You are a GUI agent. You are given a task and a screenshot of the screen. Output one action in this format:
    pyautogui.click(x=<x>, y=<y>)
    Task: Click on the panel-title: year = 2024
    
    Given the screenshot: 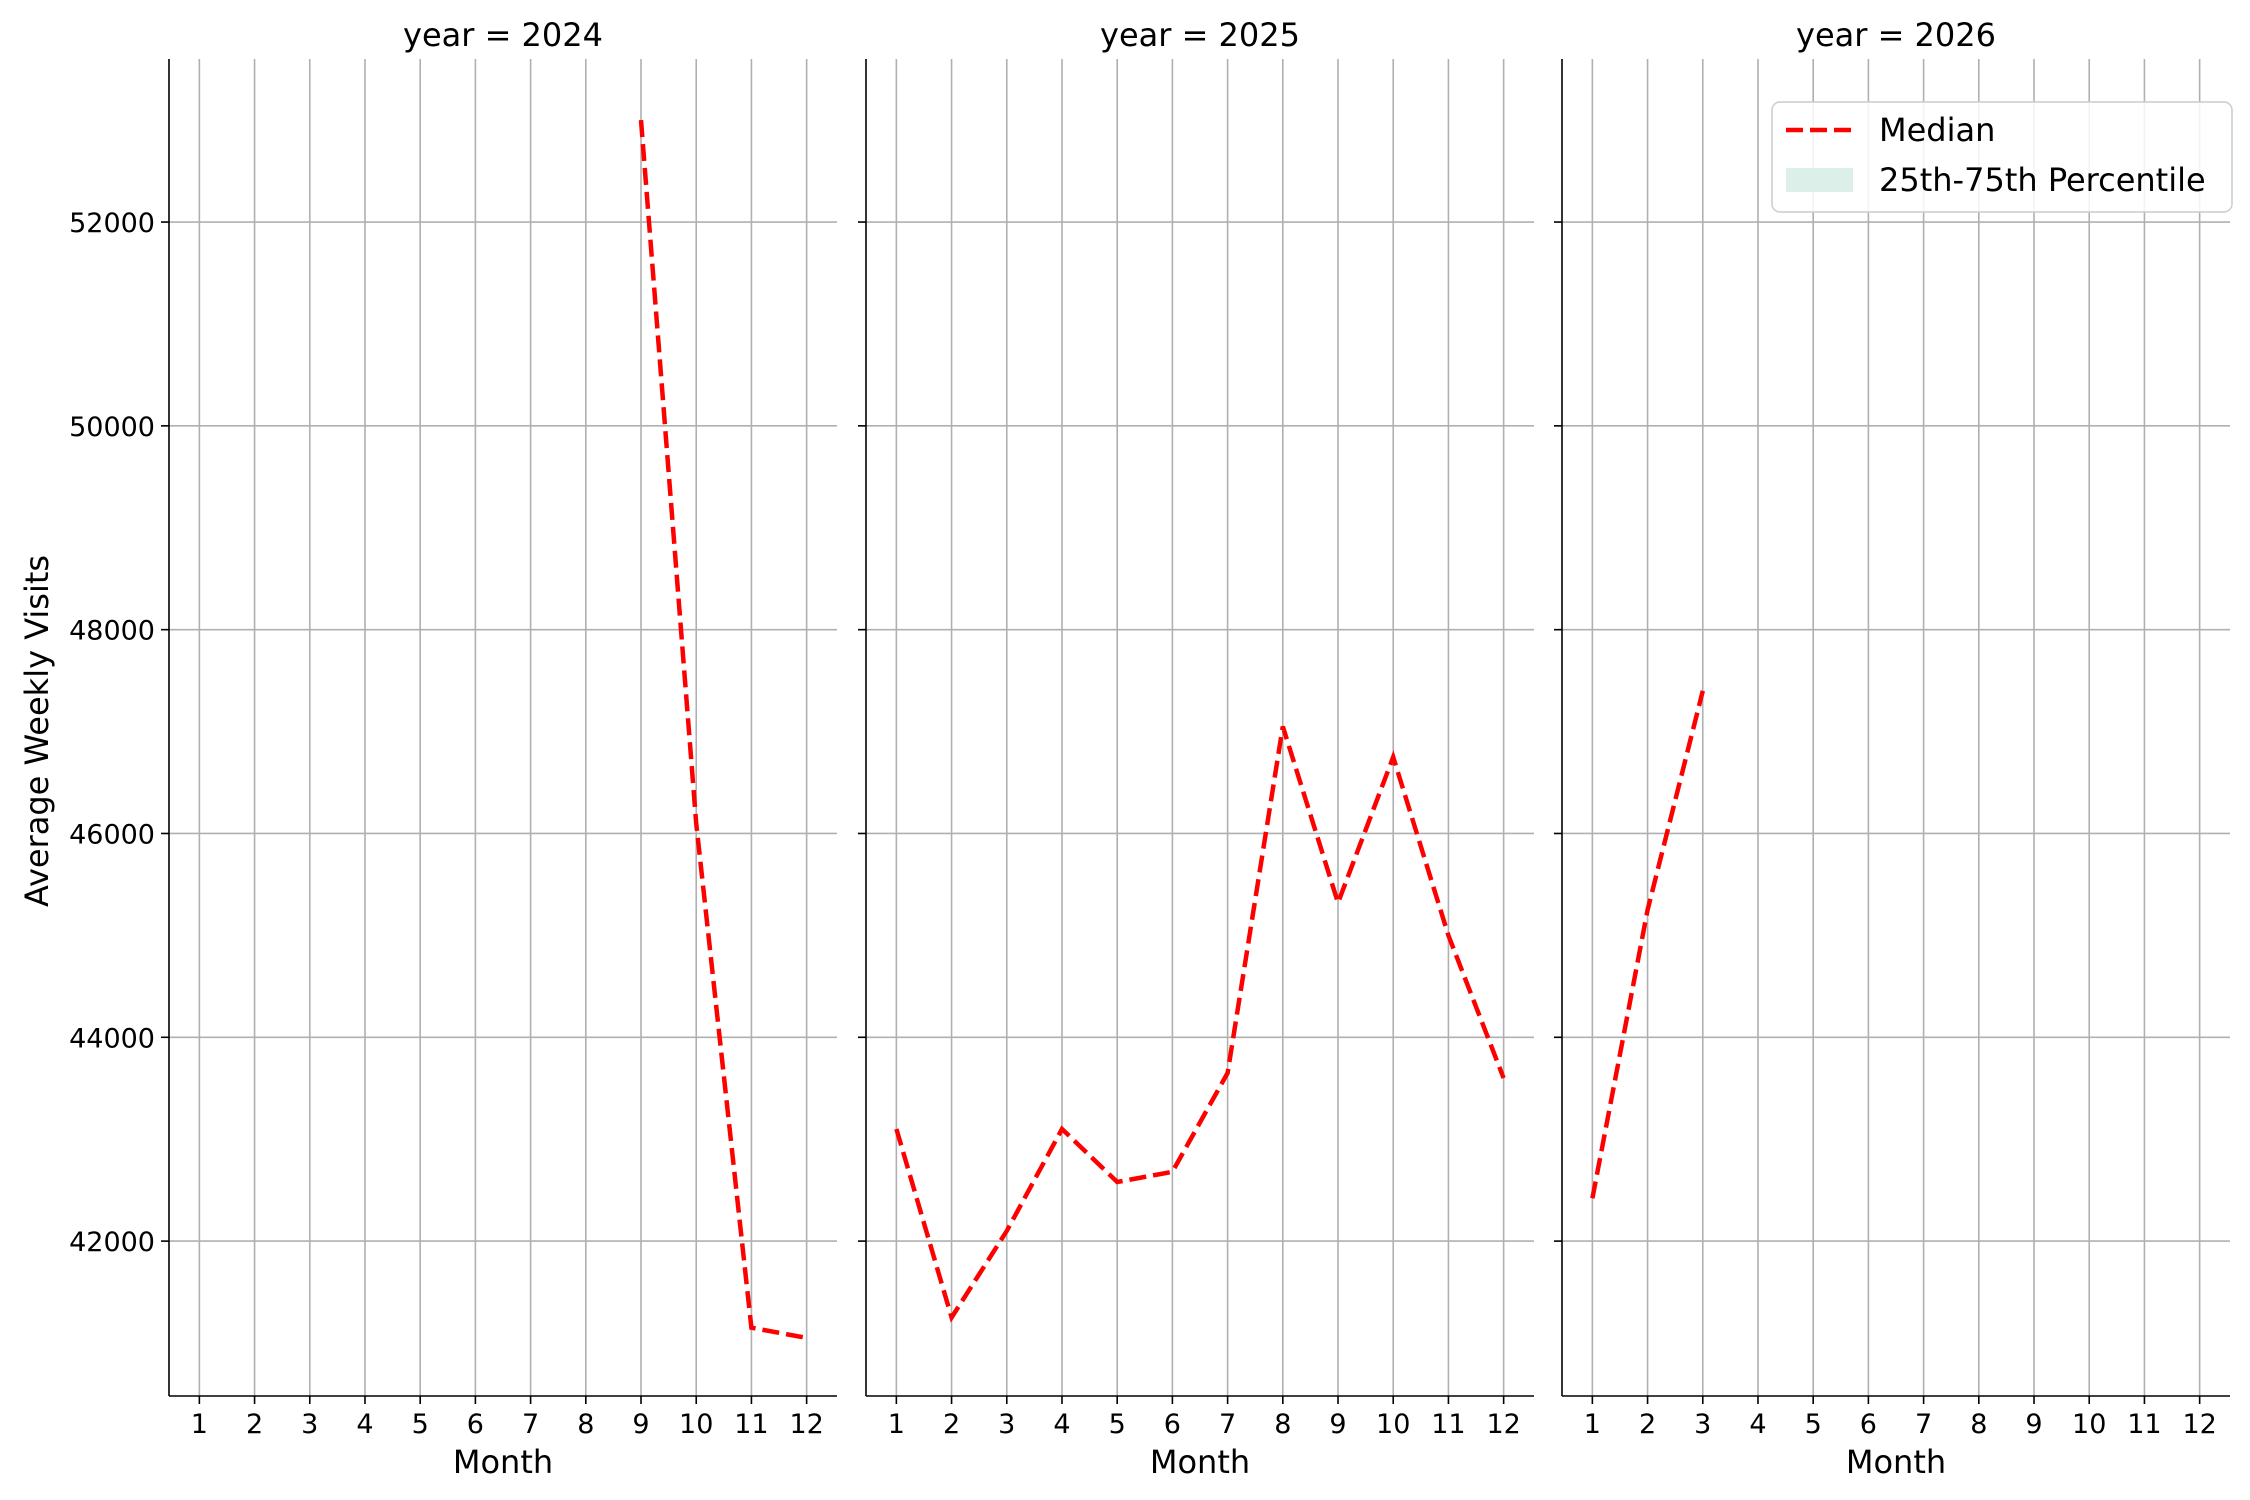 What is the action you would take?
    pyautogui.click(x=503, y=35)
    